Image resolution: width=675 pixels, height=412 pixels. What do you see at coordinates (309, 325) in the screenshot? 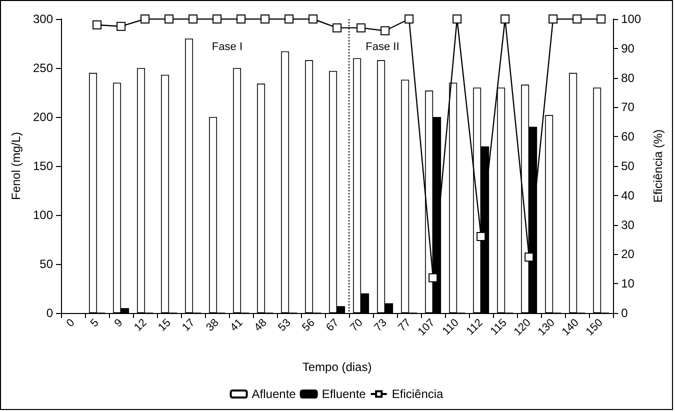
I see `x-tick-label: 56` at bounding box center [309, 325].